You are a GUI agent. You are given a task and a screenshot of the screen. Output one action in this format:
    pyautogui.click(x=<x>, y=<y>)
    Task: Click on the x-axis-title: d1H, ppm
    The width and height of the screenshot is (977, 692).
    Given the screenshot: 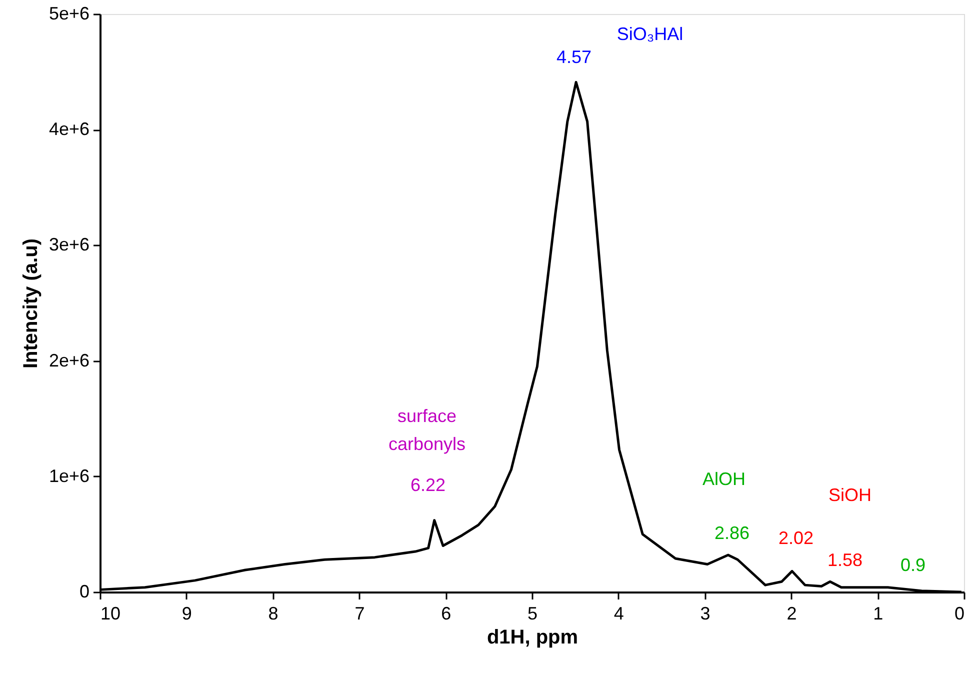 What is the action you would take?
    pyautogui.click(x=532, y=637)
    